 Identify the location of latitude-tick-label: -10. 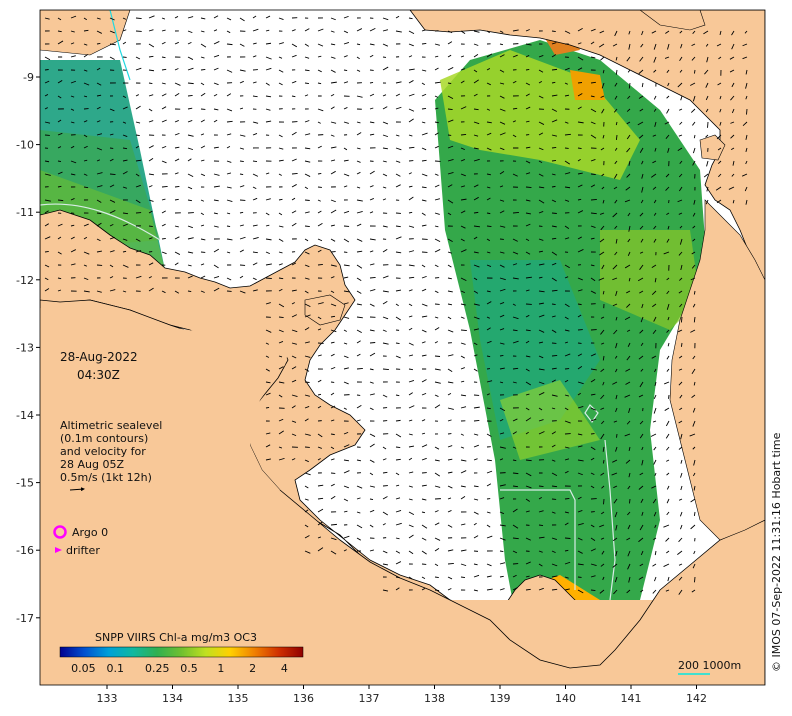
(25, 145).